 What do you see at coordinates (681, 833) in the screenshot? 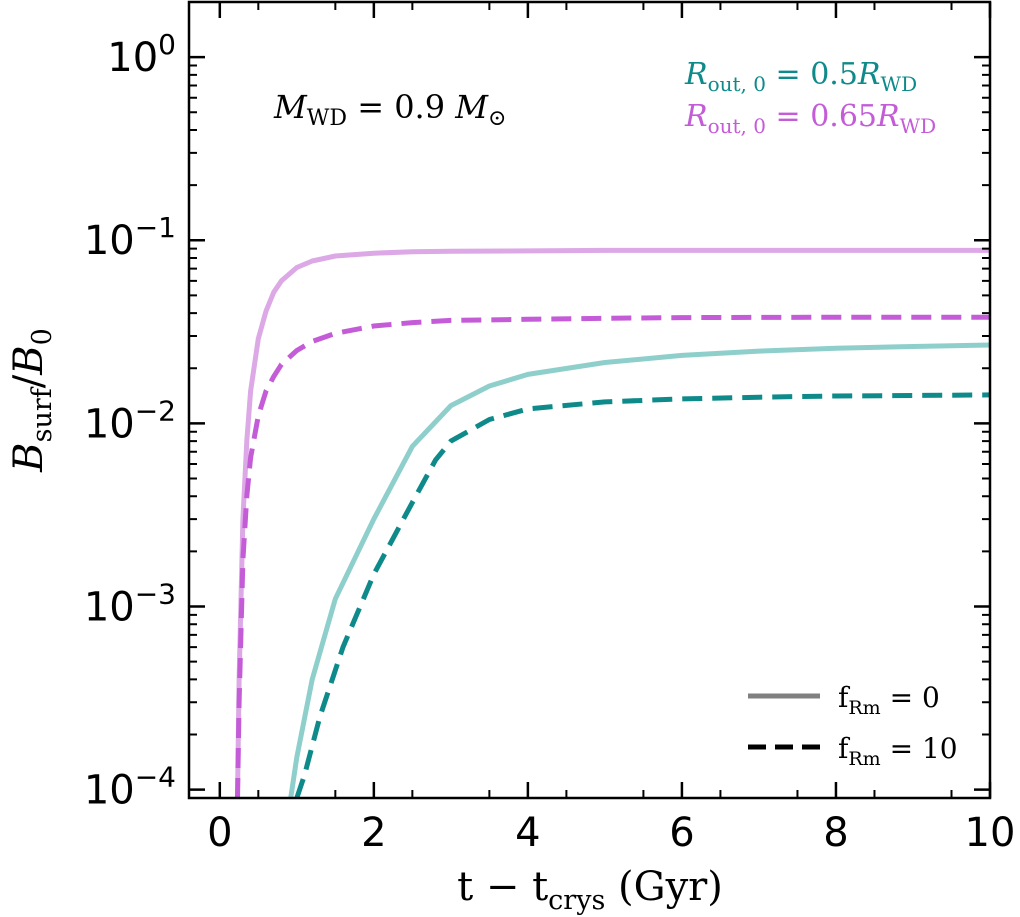
I see `x-tick-label: 6` at bounding box center [681, 833].